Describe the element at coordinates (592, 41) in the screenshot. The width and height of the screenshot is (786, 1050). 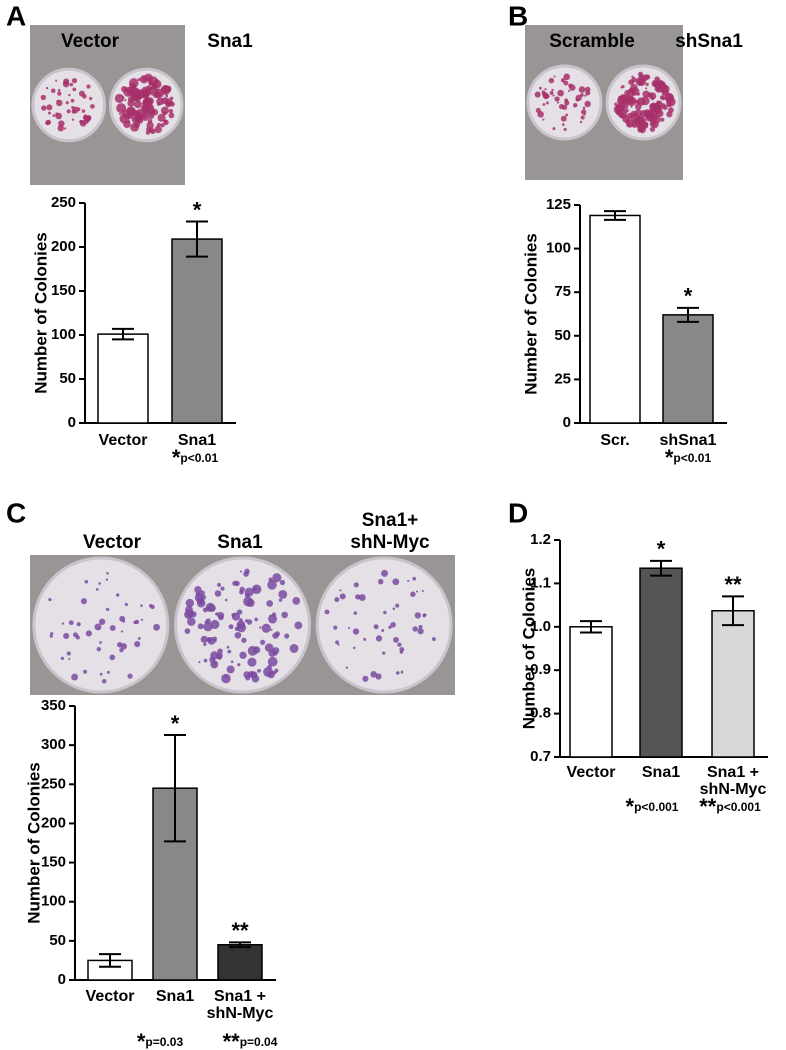
I see `photo-label: Scramble` at that location.